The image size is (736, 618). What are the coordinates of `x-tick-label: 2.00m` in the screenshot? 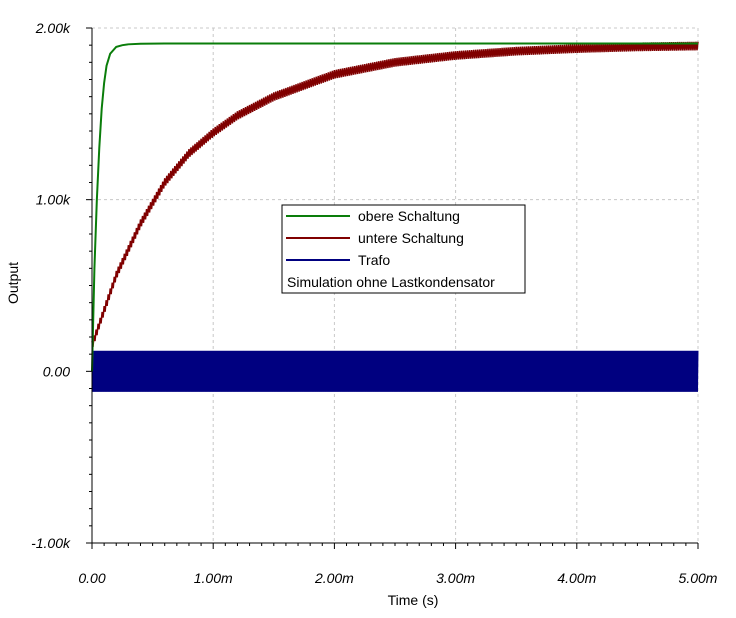 It's located at (334, 578).